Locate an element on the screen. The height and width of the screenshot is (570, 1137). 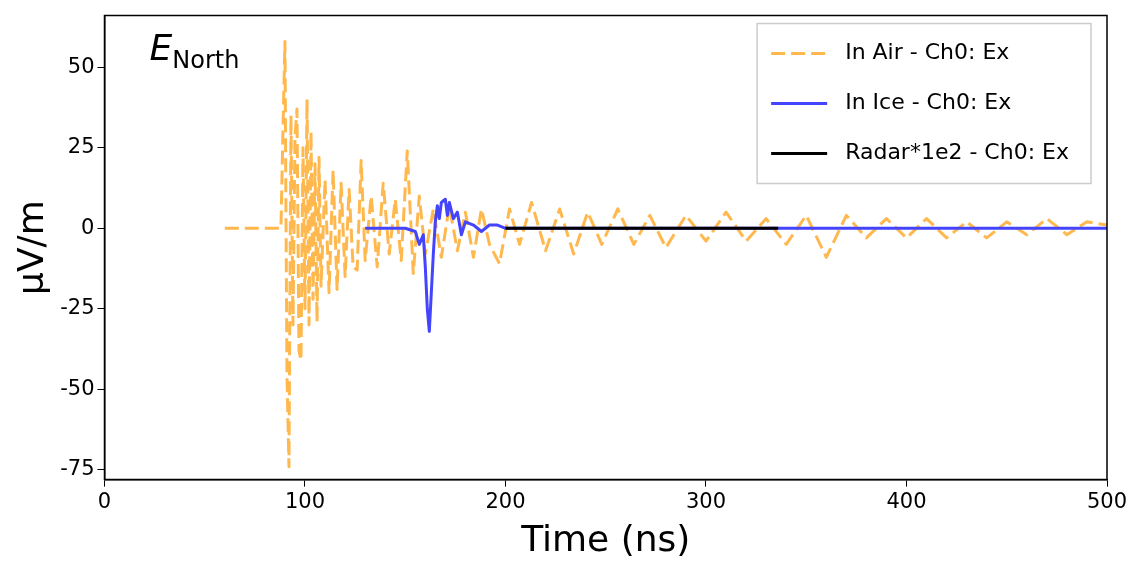
y-tick-label: 0 is located at coordinates (88, 226).